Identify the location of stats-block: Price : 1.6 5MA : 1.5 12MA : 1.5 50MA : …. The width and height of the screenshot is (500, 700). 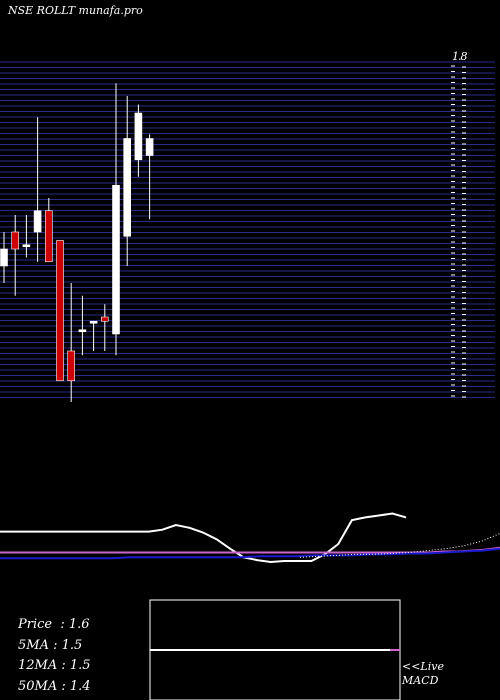
(54, 656).